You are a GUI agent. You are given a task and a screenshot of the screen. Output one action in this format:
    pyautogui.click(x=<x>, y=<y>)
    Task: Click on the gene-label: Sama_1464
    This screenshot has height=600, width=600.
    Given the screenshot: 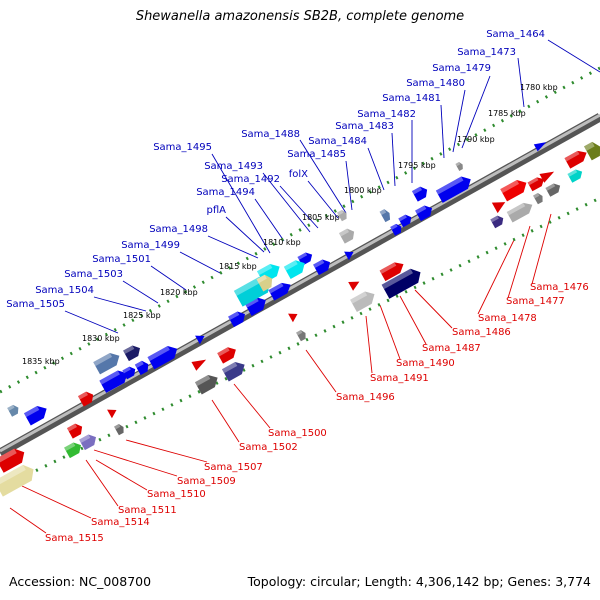 What is the action you would take?
    pyautogui.click(x=515, y=34)
    